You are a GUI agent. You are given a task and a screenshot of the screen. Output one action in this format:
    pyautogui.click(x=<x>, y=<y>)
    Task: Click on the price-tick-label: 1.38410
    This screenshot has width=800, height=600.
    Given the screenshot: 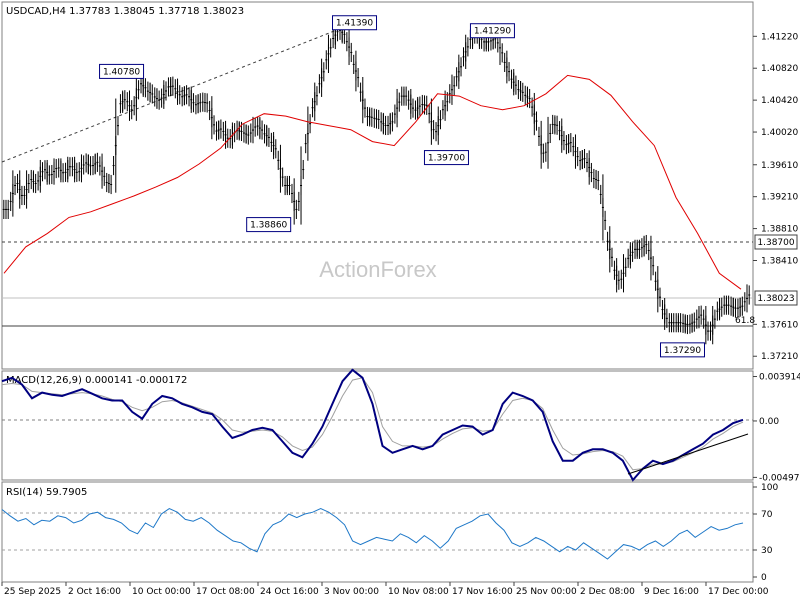 What is the action you would take?
    pyautogui.click(x=779, y=261)
    